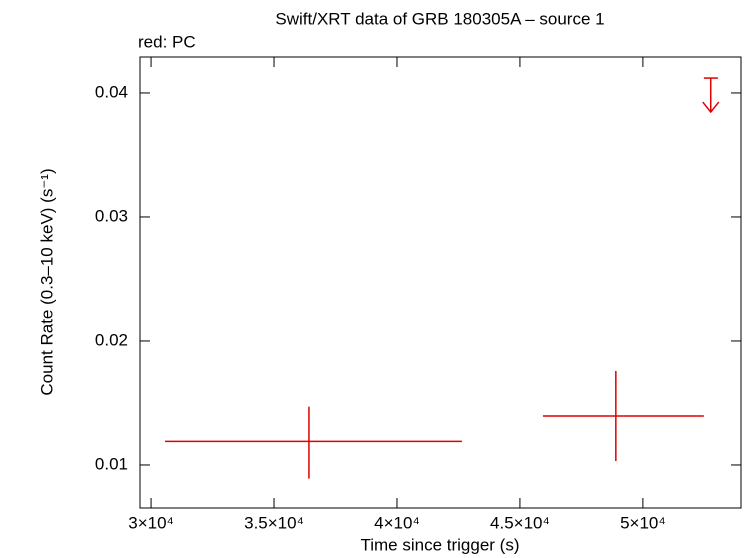  I want to click on y-axis-label: Count Rate (0.3–10 keV) (s⁻¹), so click(46, 281).